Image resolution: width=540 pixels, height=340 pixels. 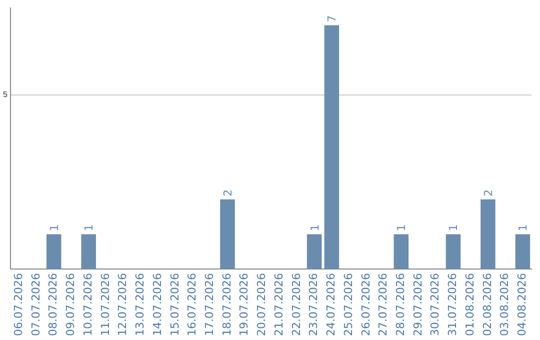 What do you see at coordinates (365, 304) in the screenshot?
I see `x-tick-label: 26.07.2026` at bounding box center [365, 304].